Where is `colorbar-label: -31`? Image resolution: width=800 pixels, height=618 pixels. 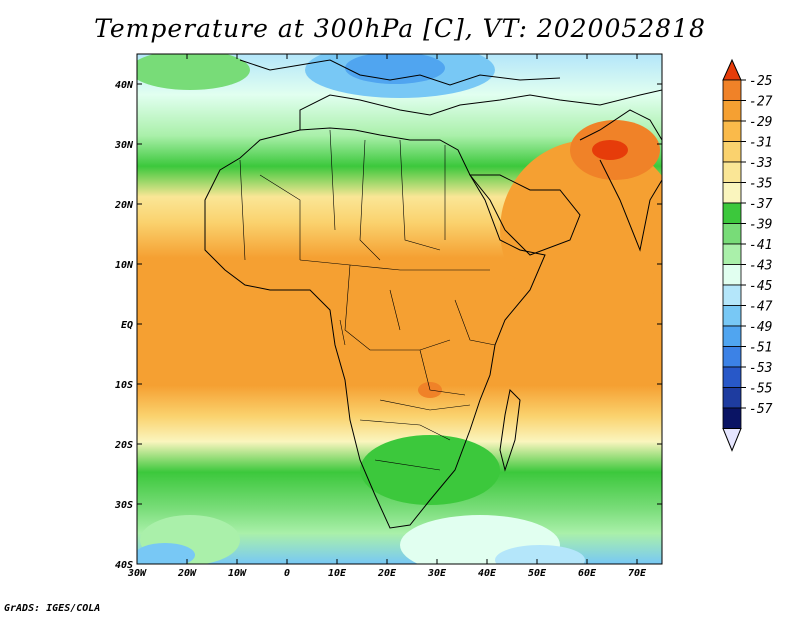 colorbar-label: -31 is located at coordinates (760, 143).